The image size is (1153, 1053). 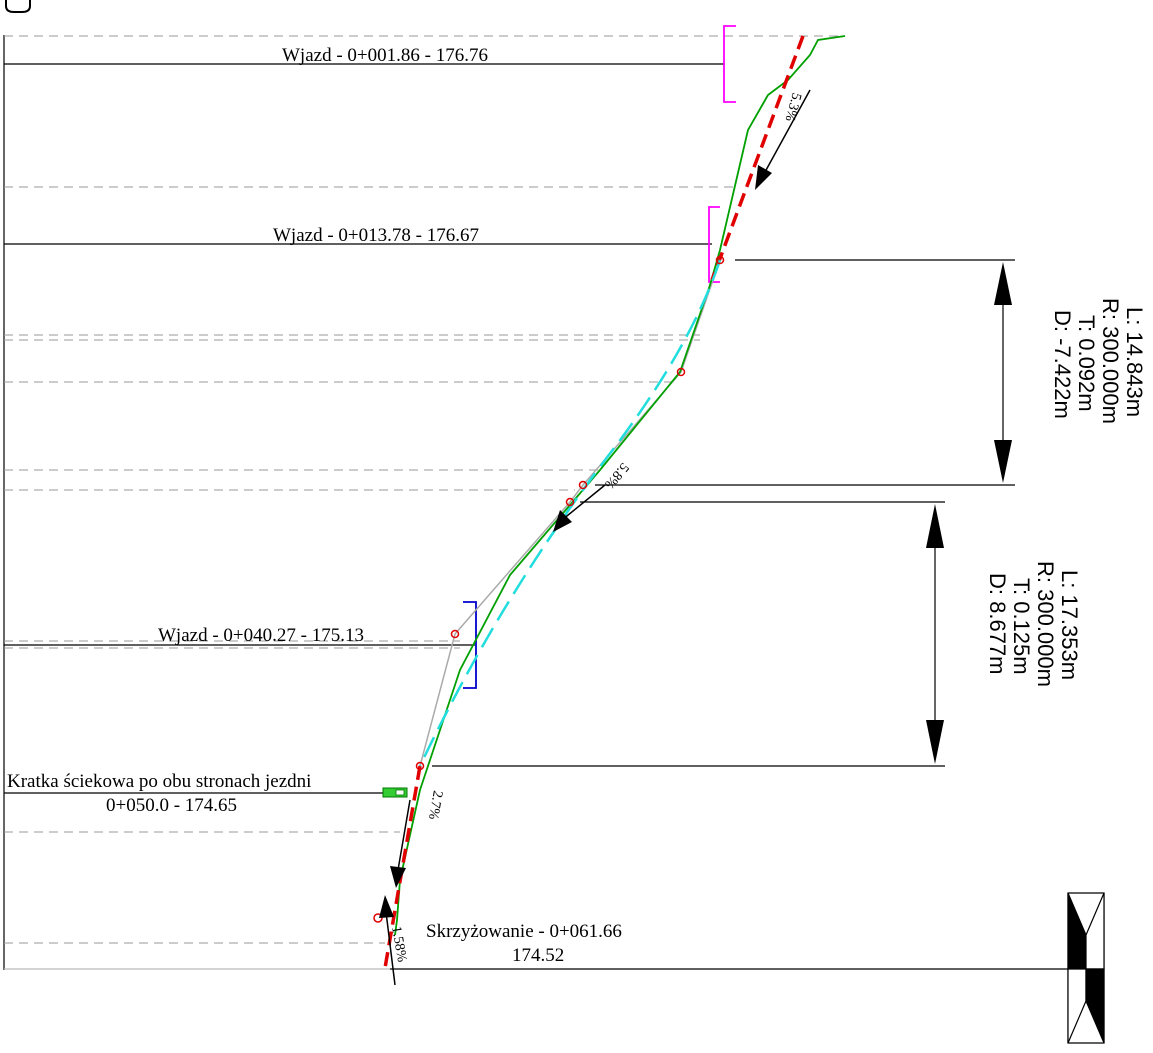 What do you see at coordinates (1003, 283) in the screenshot?
I see `curve-1-arrow-top` at bounding box center [1003, 283].